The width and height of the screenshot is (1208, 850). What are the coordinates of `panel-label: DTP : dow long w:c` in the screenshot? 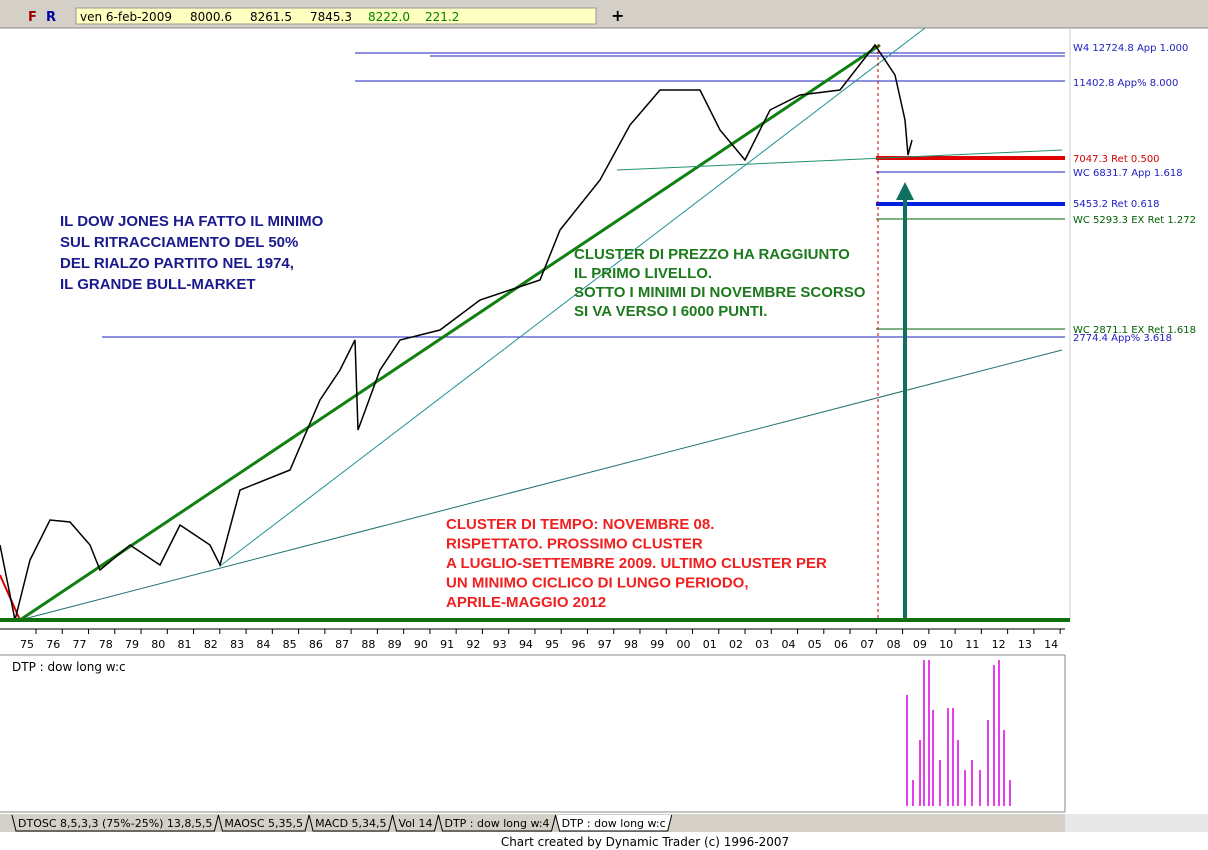 It's located at (69, 667).